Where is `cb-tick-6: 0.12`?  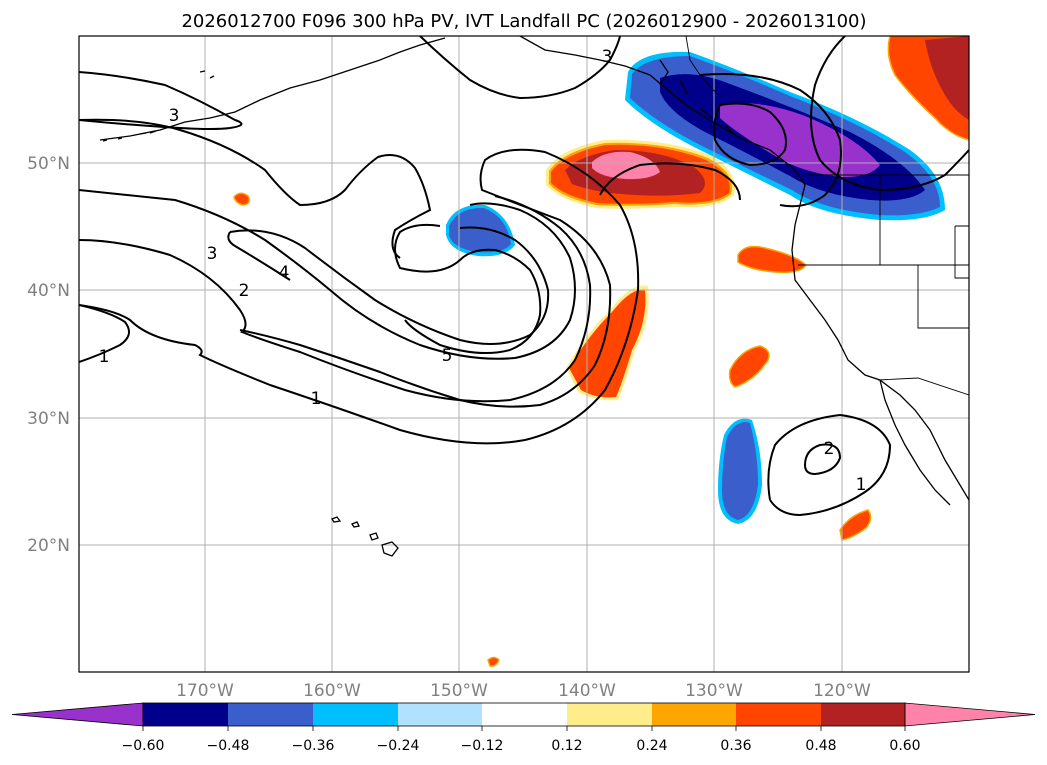
cb-tick-6: 0.12 is located at coordinates (566, 746).